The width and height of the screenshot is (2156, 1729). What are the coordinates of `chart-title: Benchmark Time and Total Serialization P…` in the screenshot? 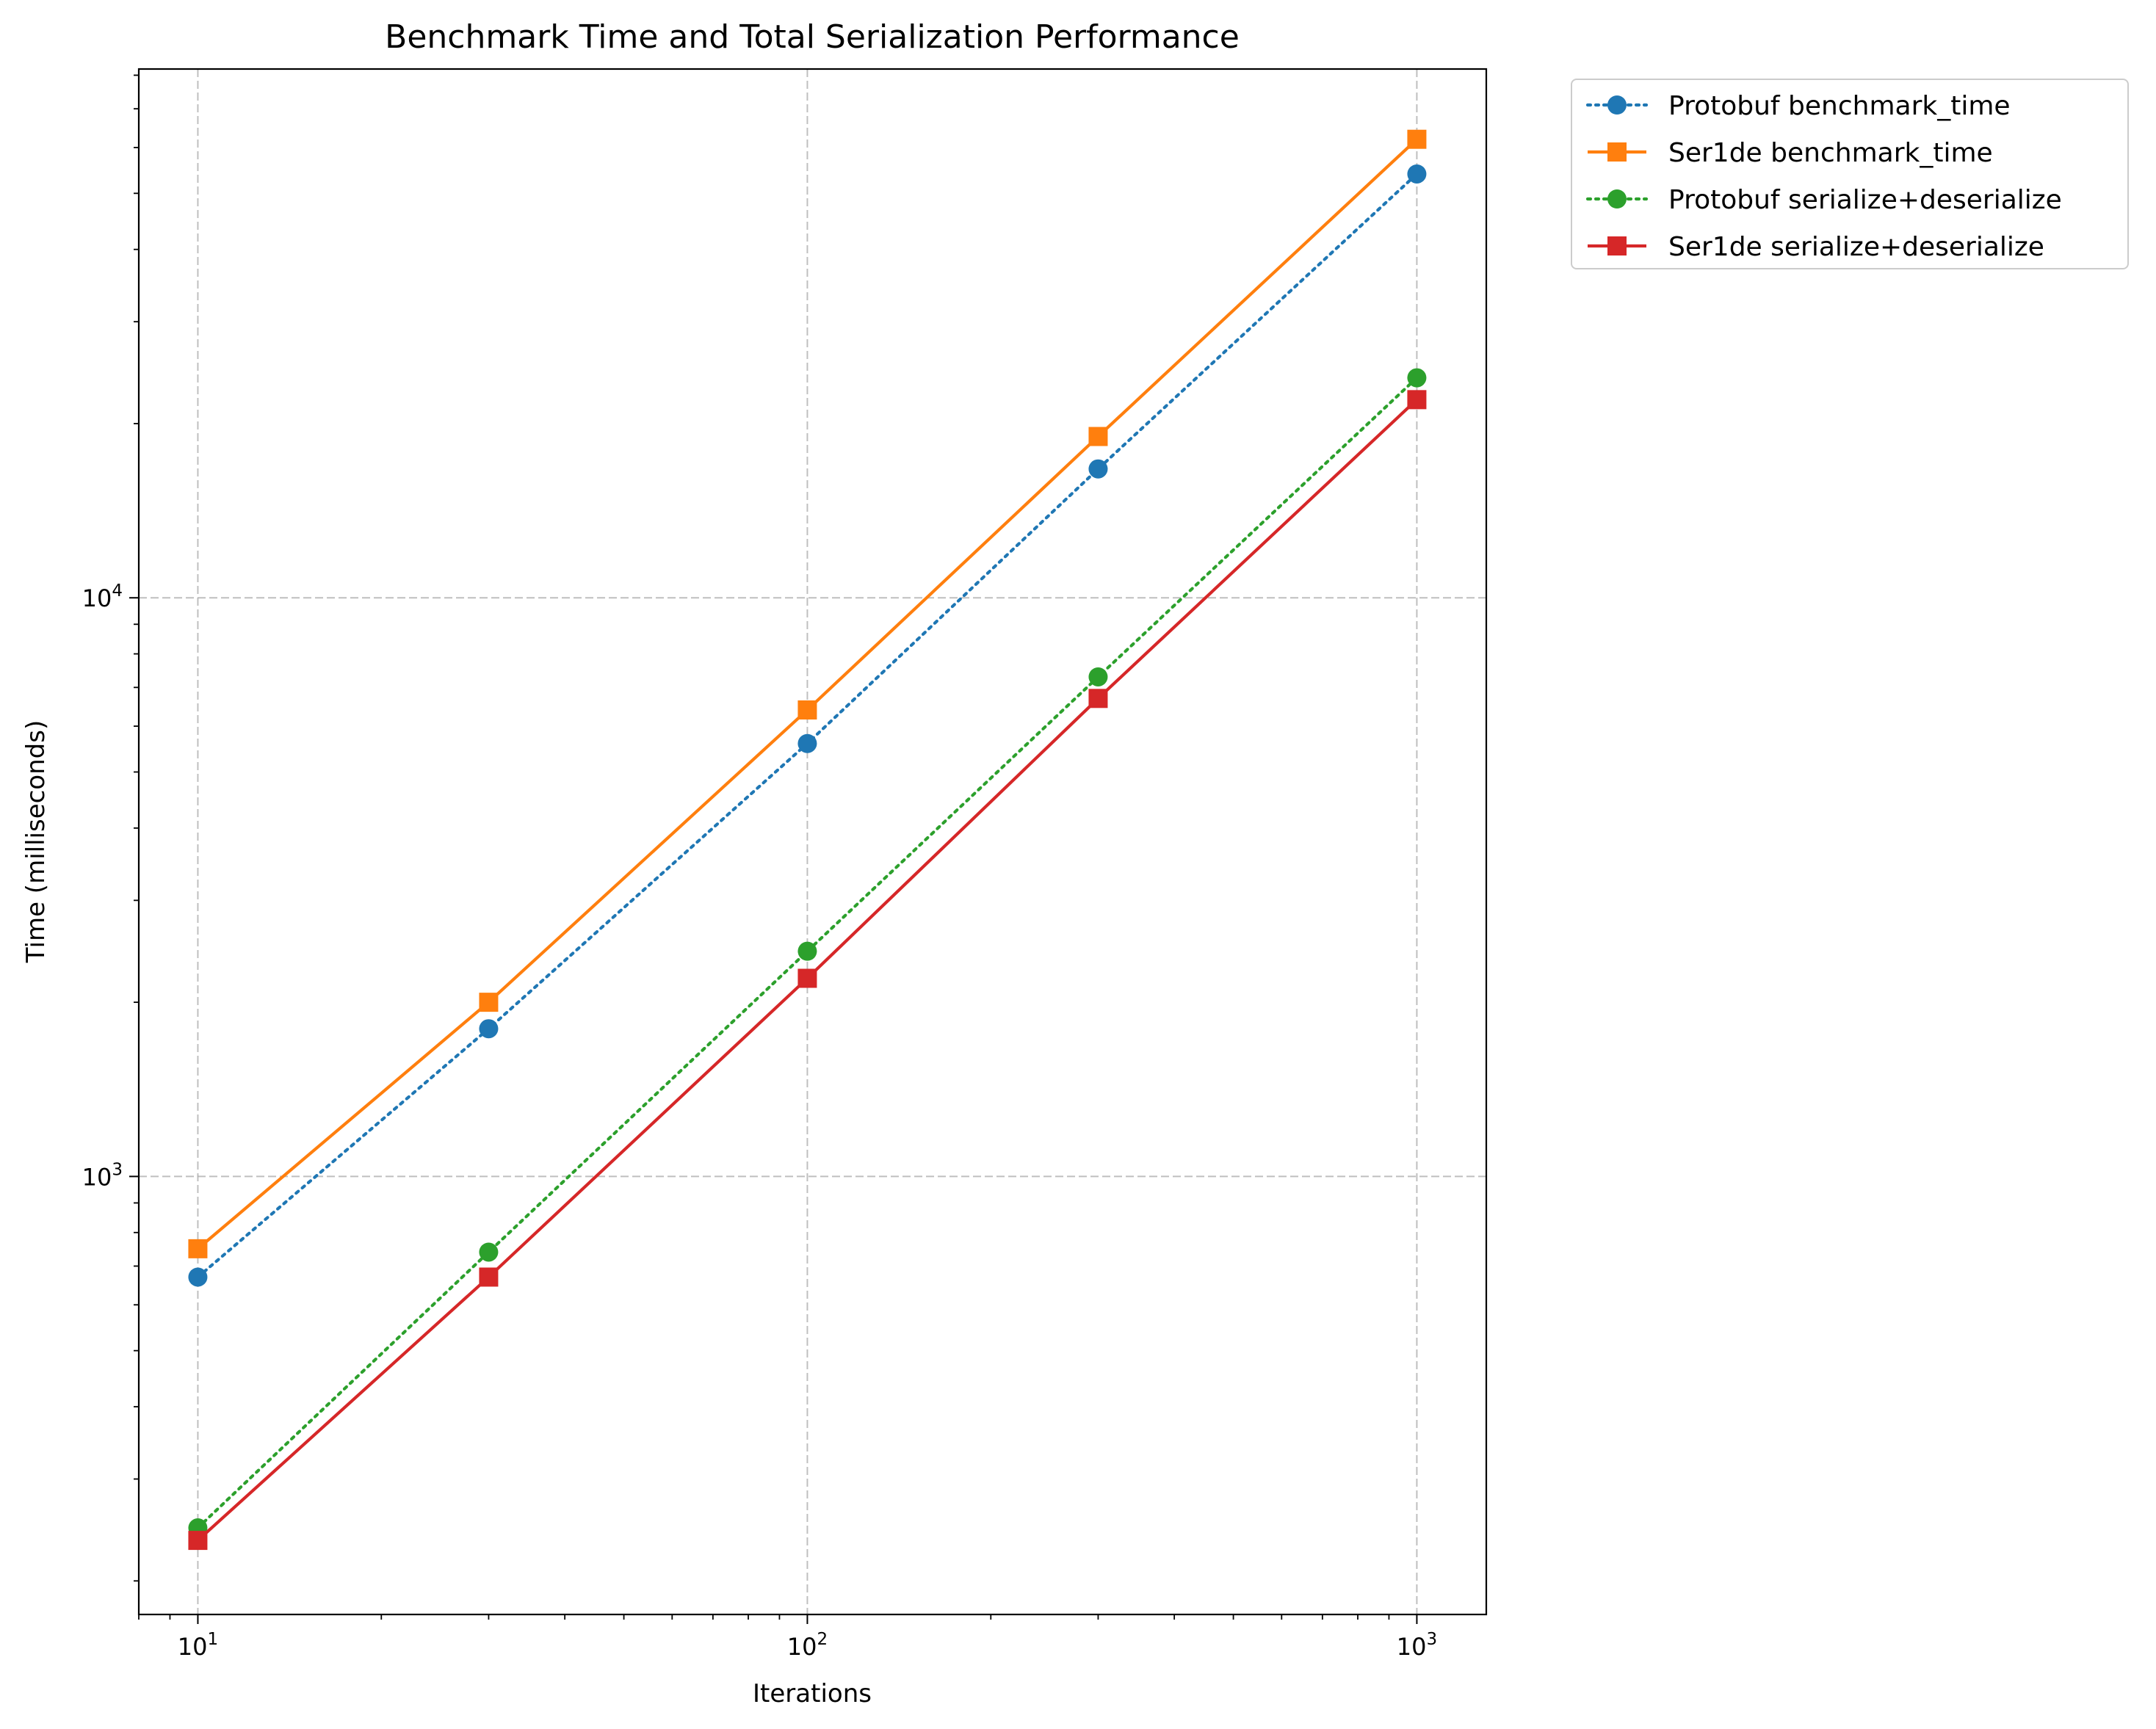 It's located at (812, 37).